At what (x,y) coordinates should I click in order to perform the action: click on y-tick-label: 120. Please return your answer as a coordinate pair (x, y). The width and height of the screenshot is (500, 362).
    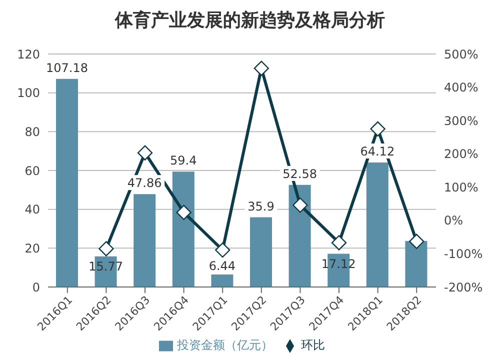
    Looking at the image, I should click on (28, 54).